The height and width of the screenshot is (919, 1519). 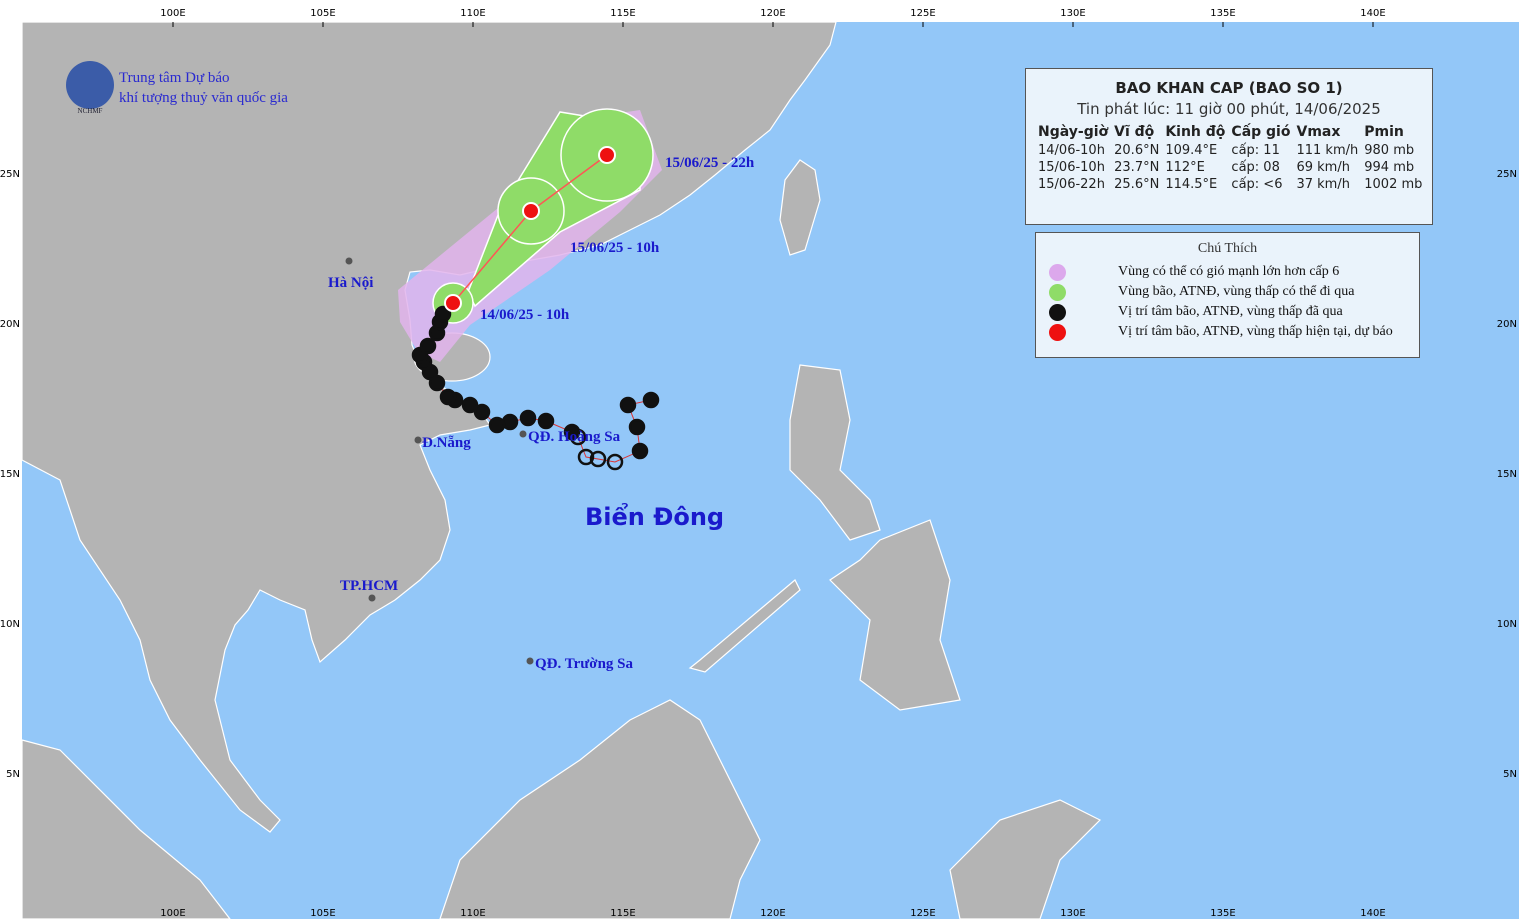 I want to click on sea-label: Biển Đông, so click(x=654, y=516).